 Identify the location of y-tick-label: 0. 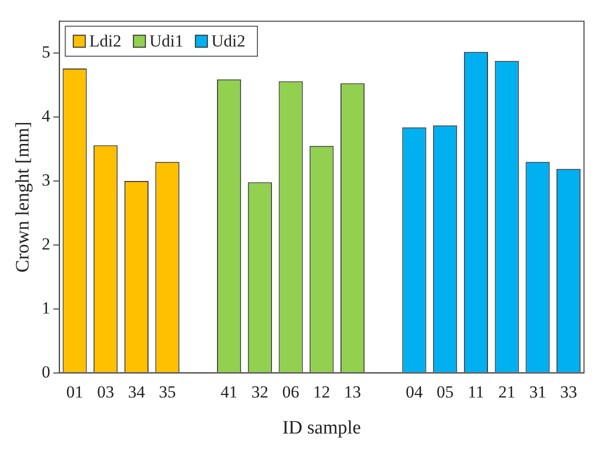
(46, 372).